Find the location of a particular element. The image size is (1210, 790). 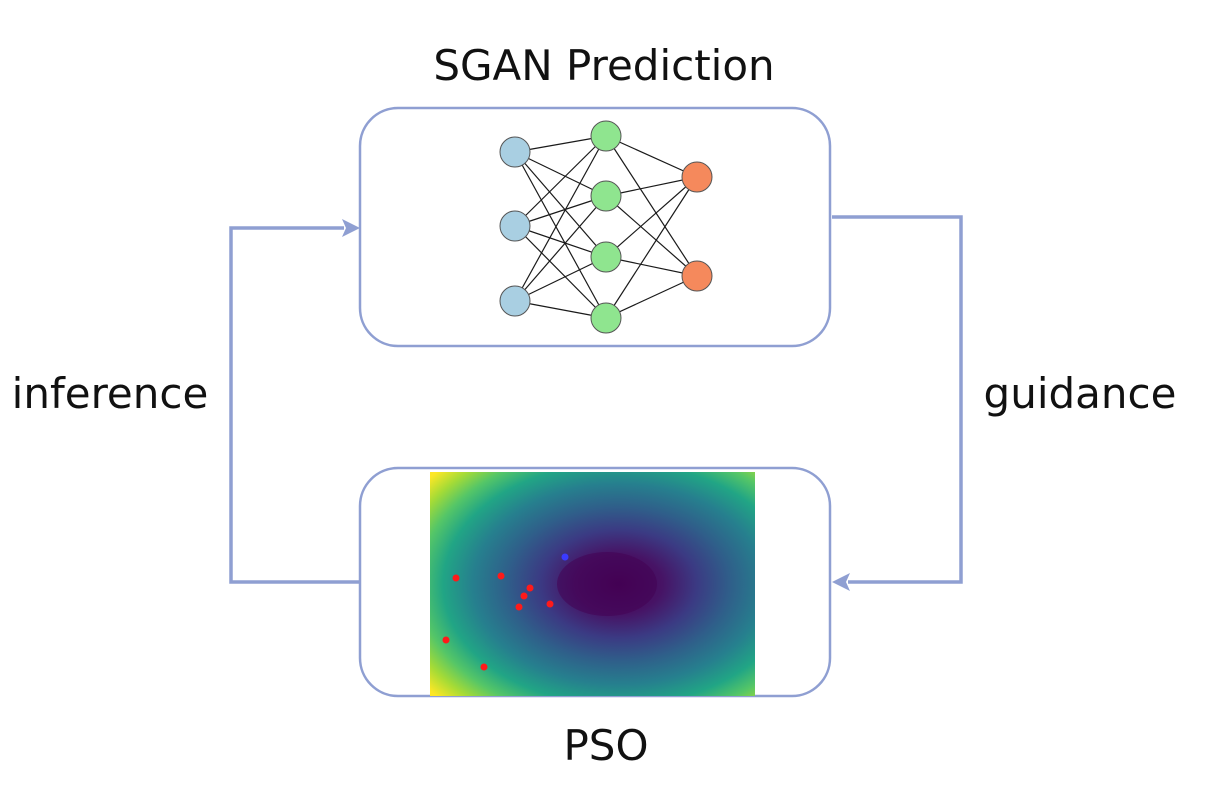

guidance-arrow-head is located at coordinates (841, 582).